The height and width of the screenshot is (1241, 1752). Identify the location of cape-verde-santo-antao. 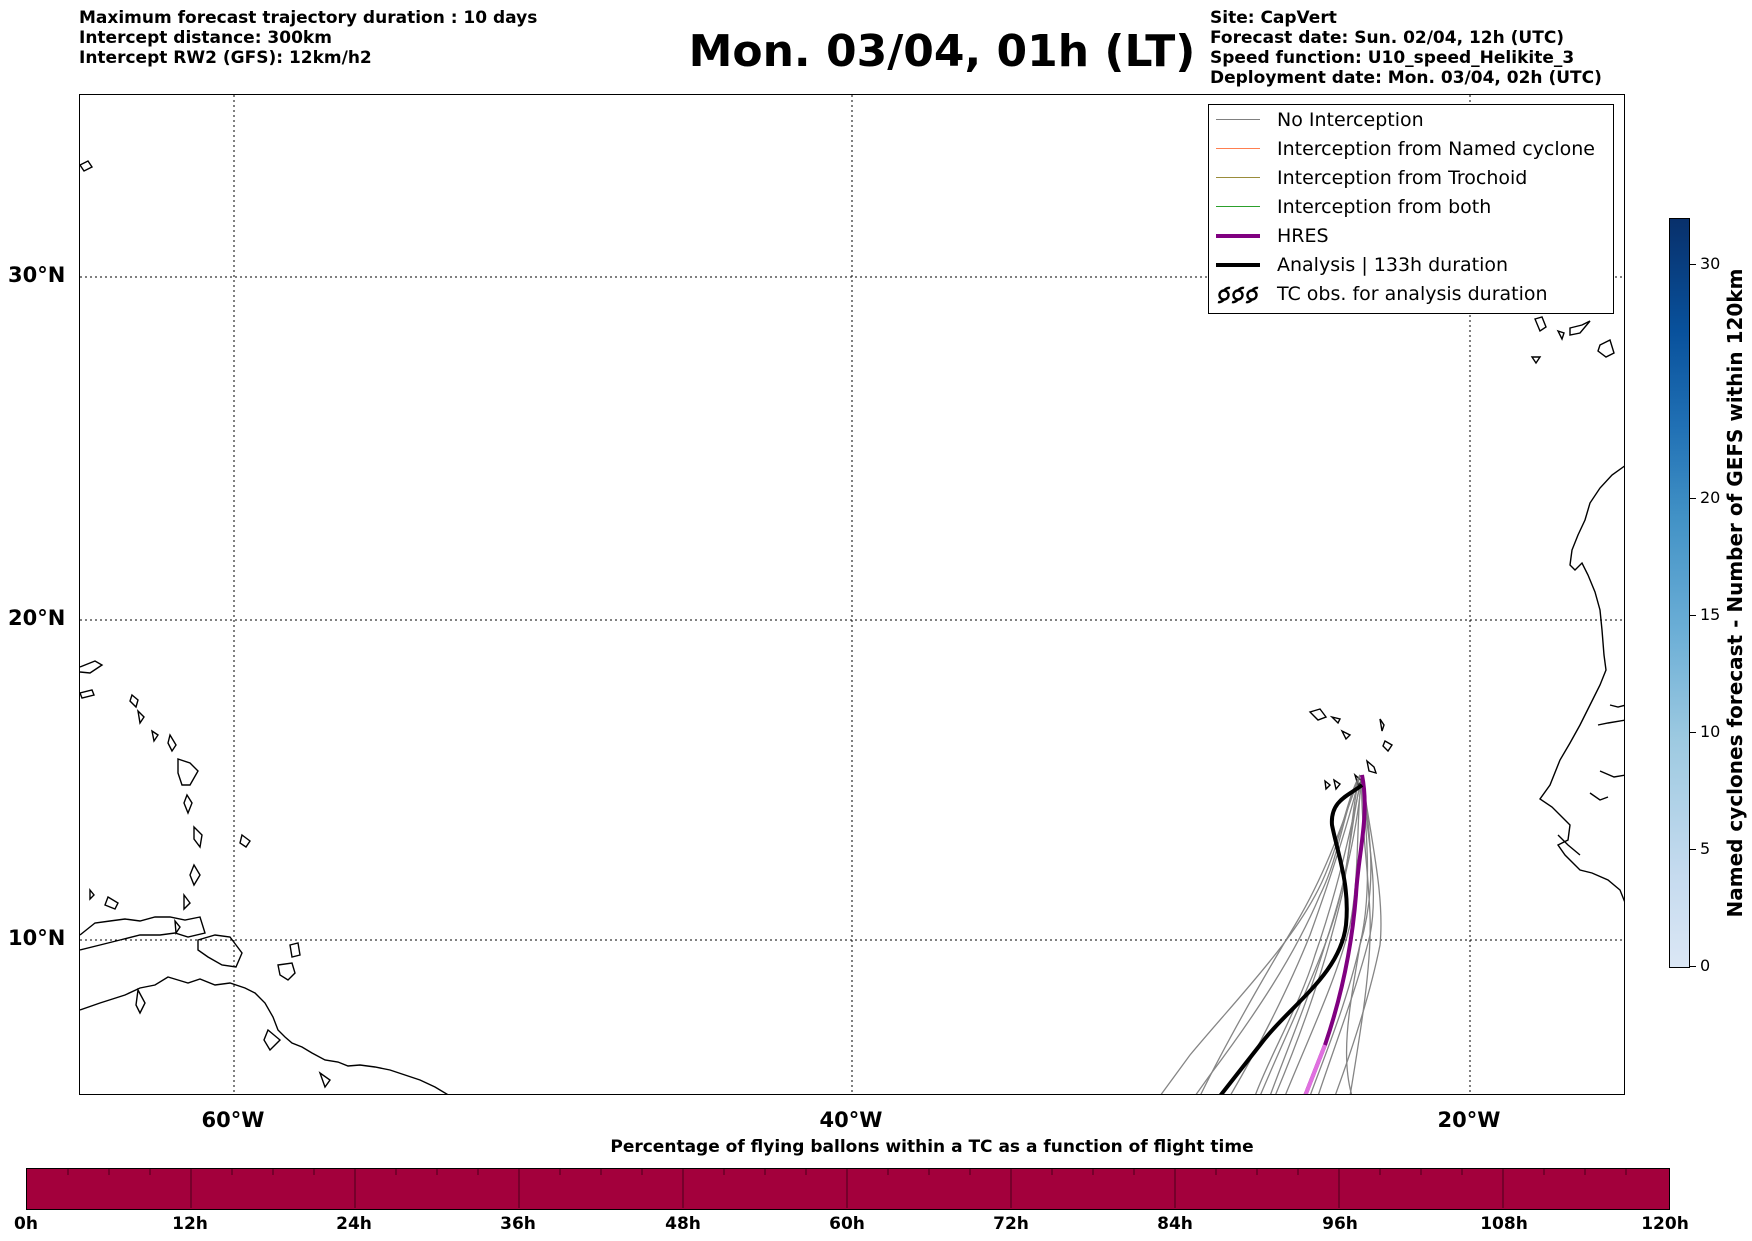
(1318, 714).